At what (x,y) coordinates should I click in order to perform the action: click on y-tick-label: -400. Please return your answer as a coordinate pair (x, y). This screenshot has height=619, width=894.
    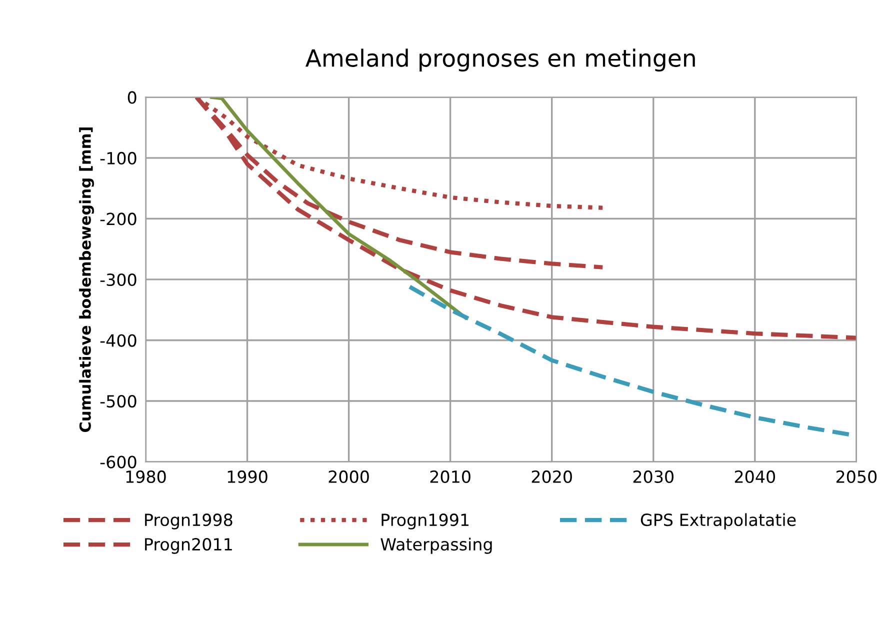
    Looking at the image, I should click on (118, 340).